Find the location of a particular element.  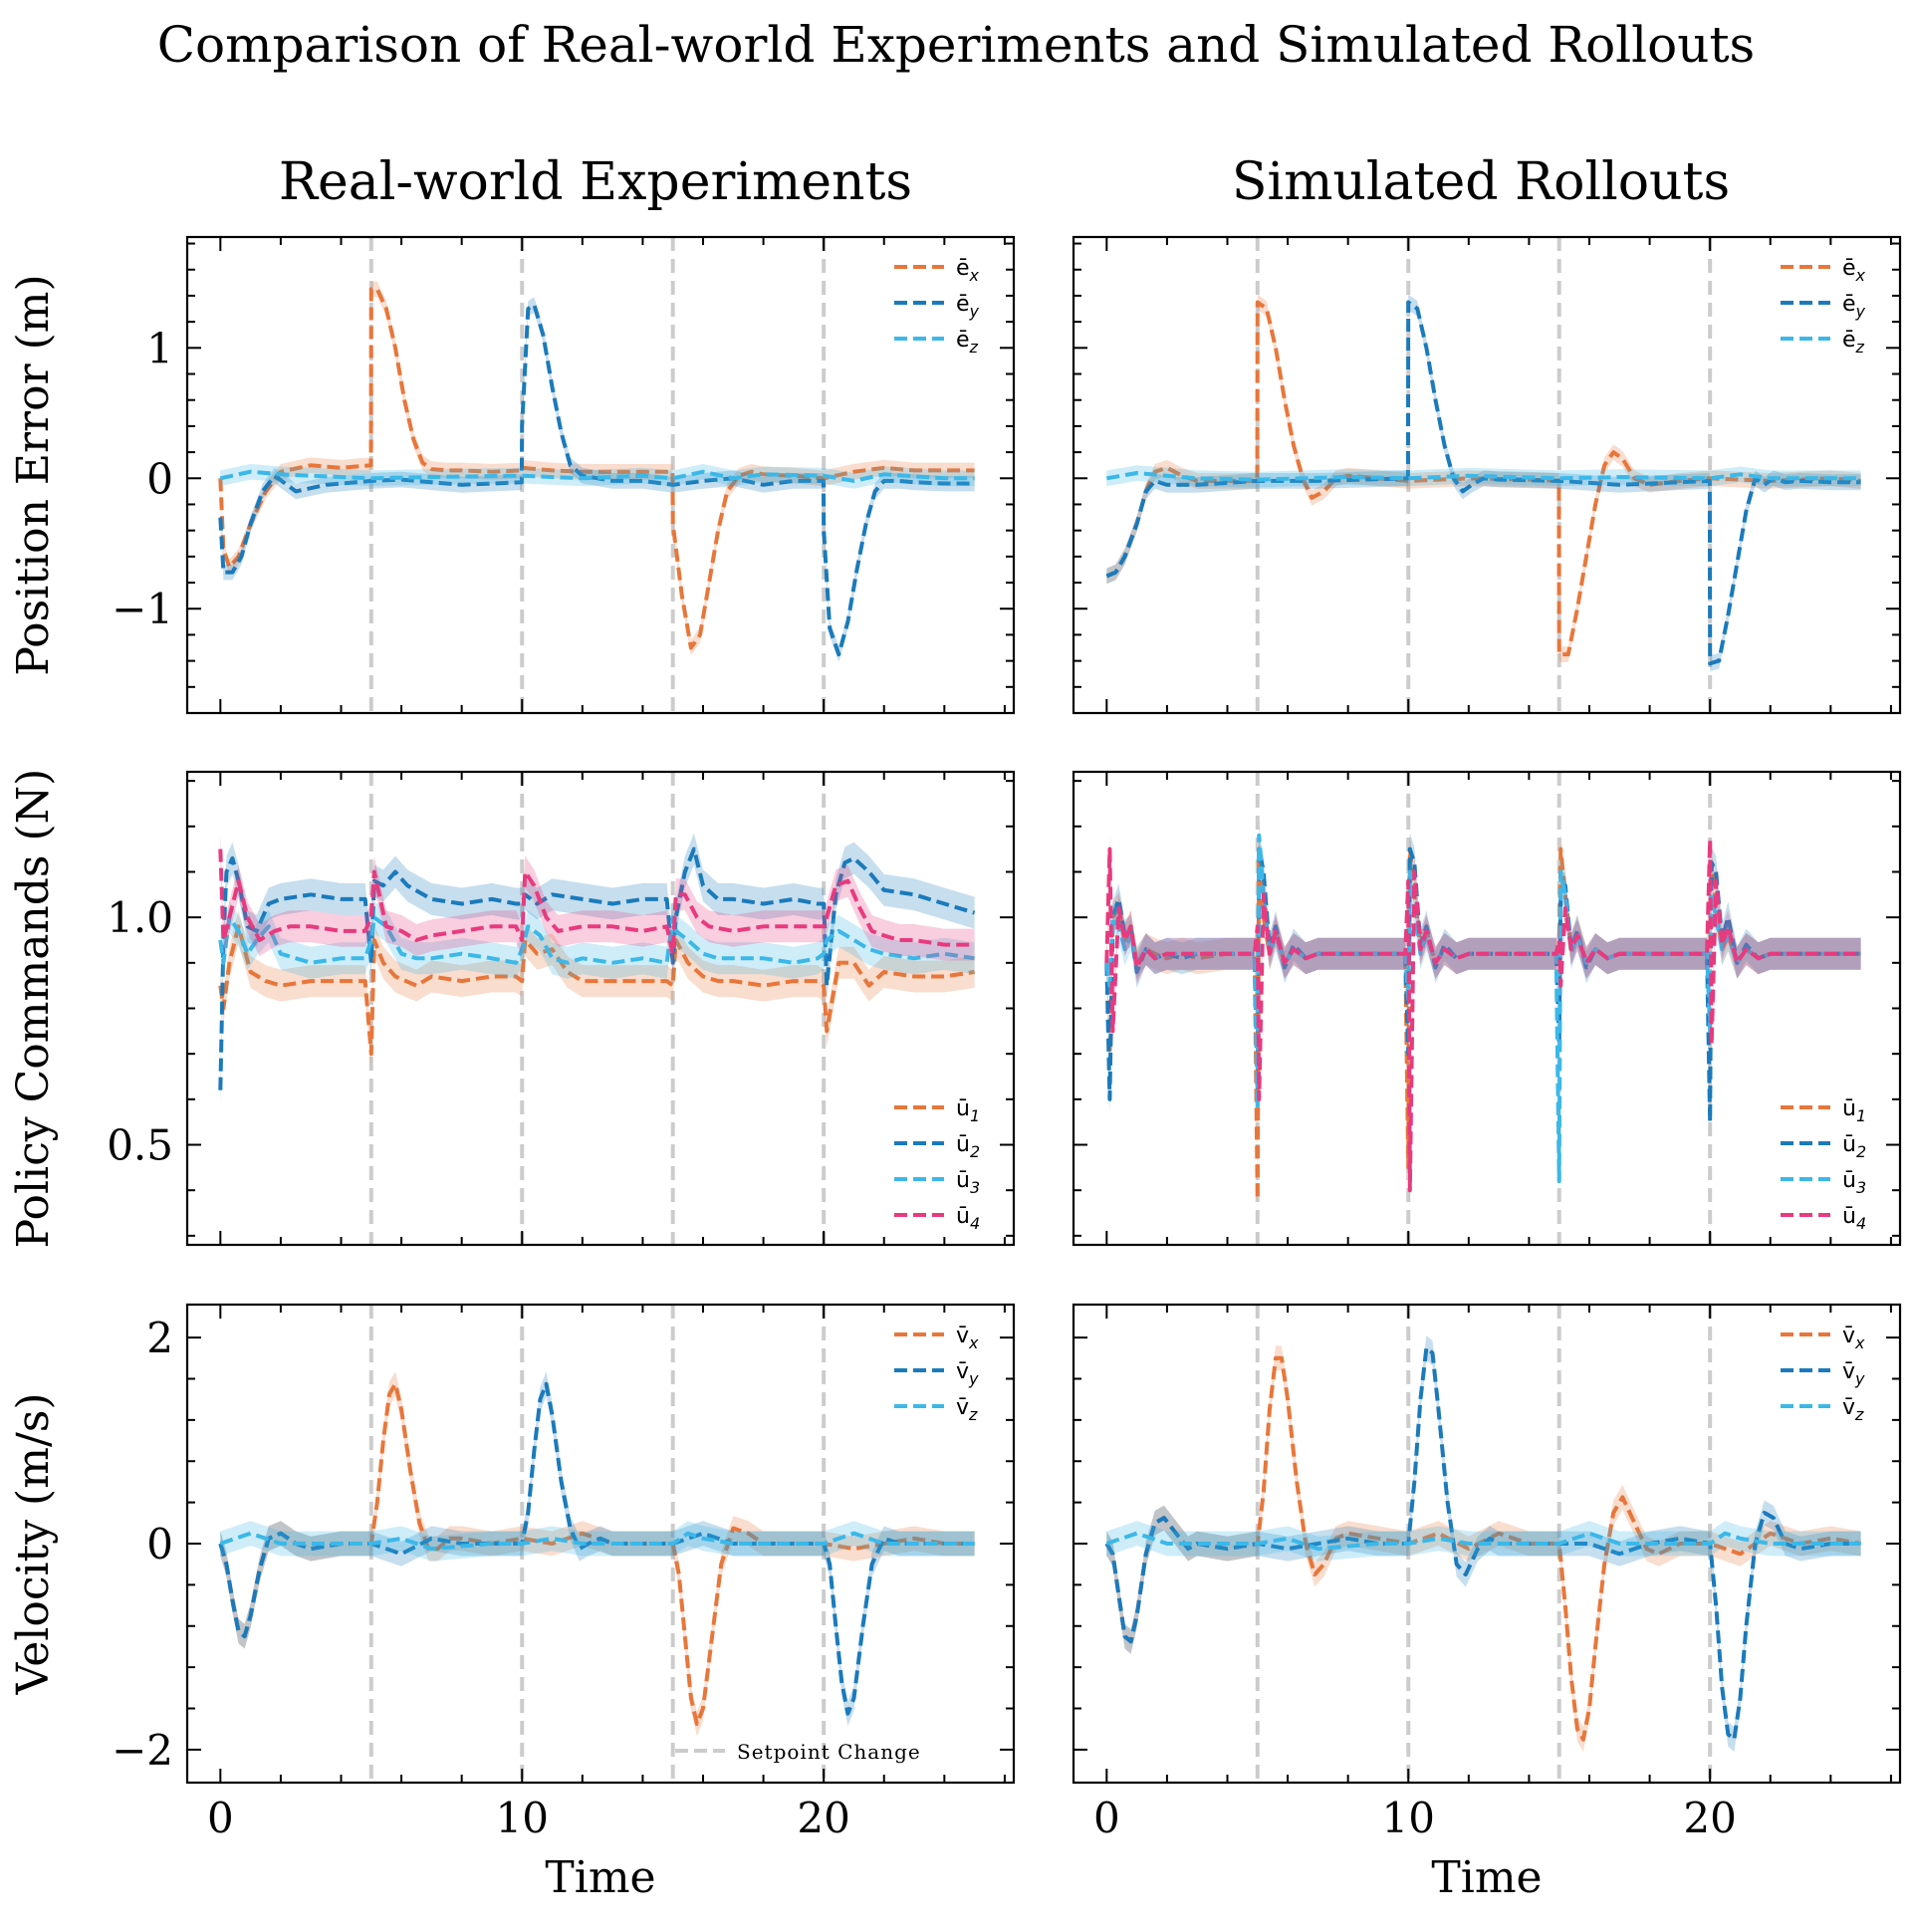

y-tick-label: 1 is located at coordinates (159, 348).